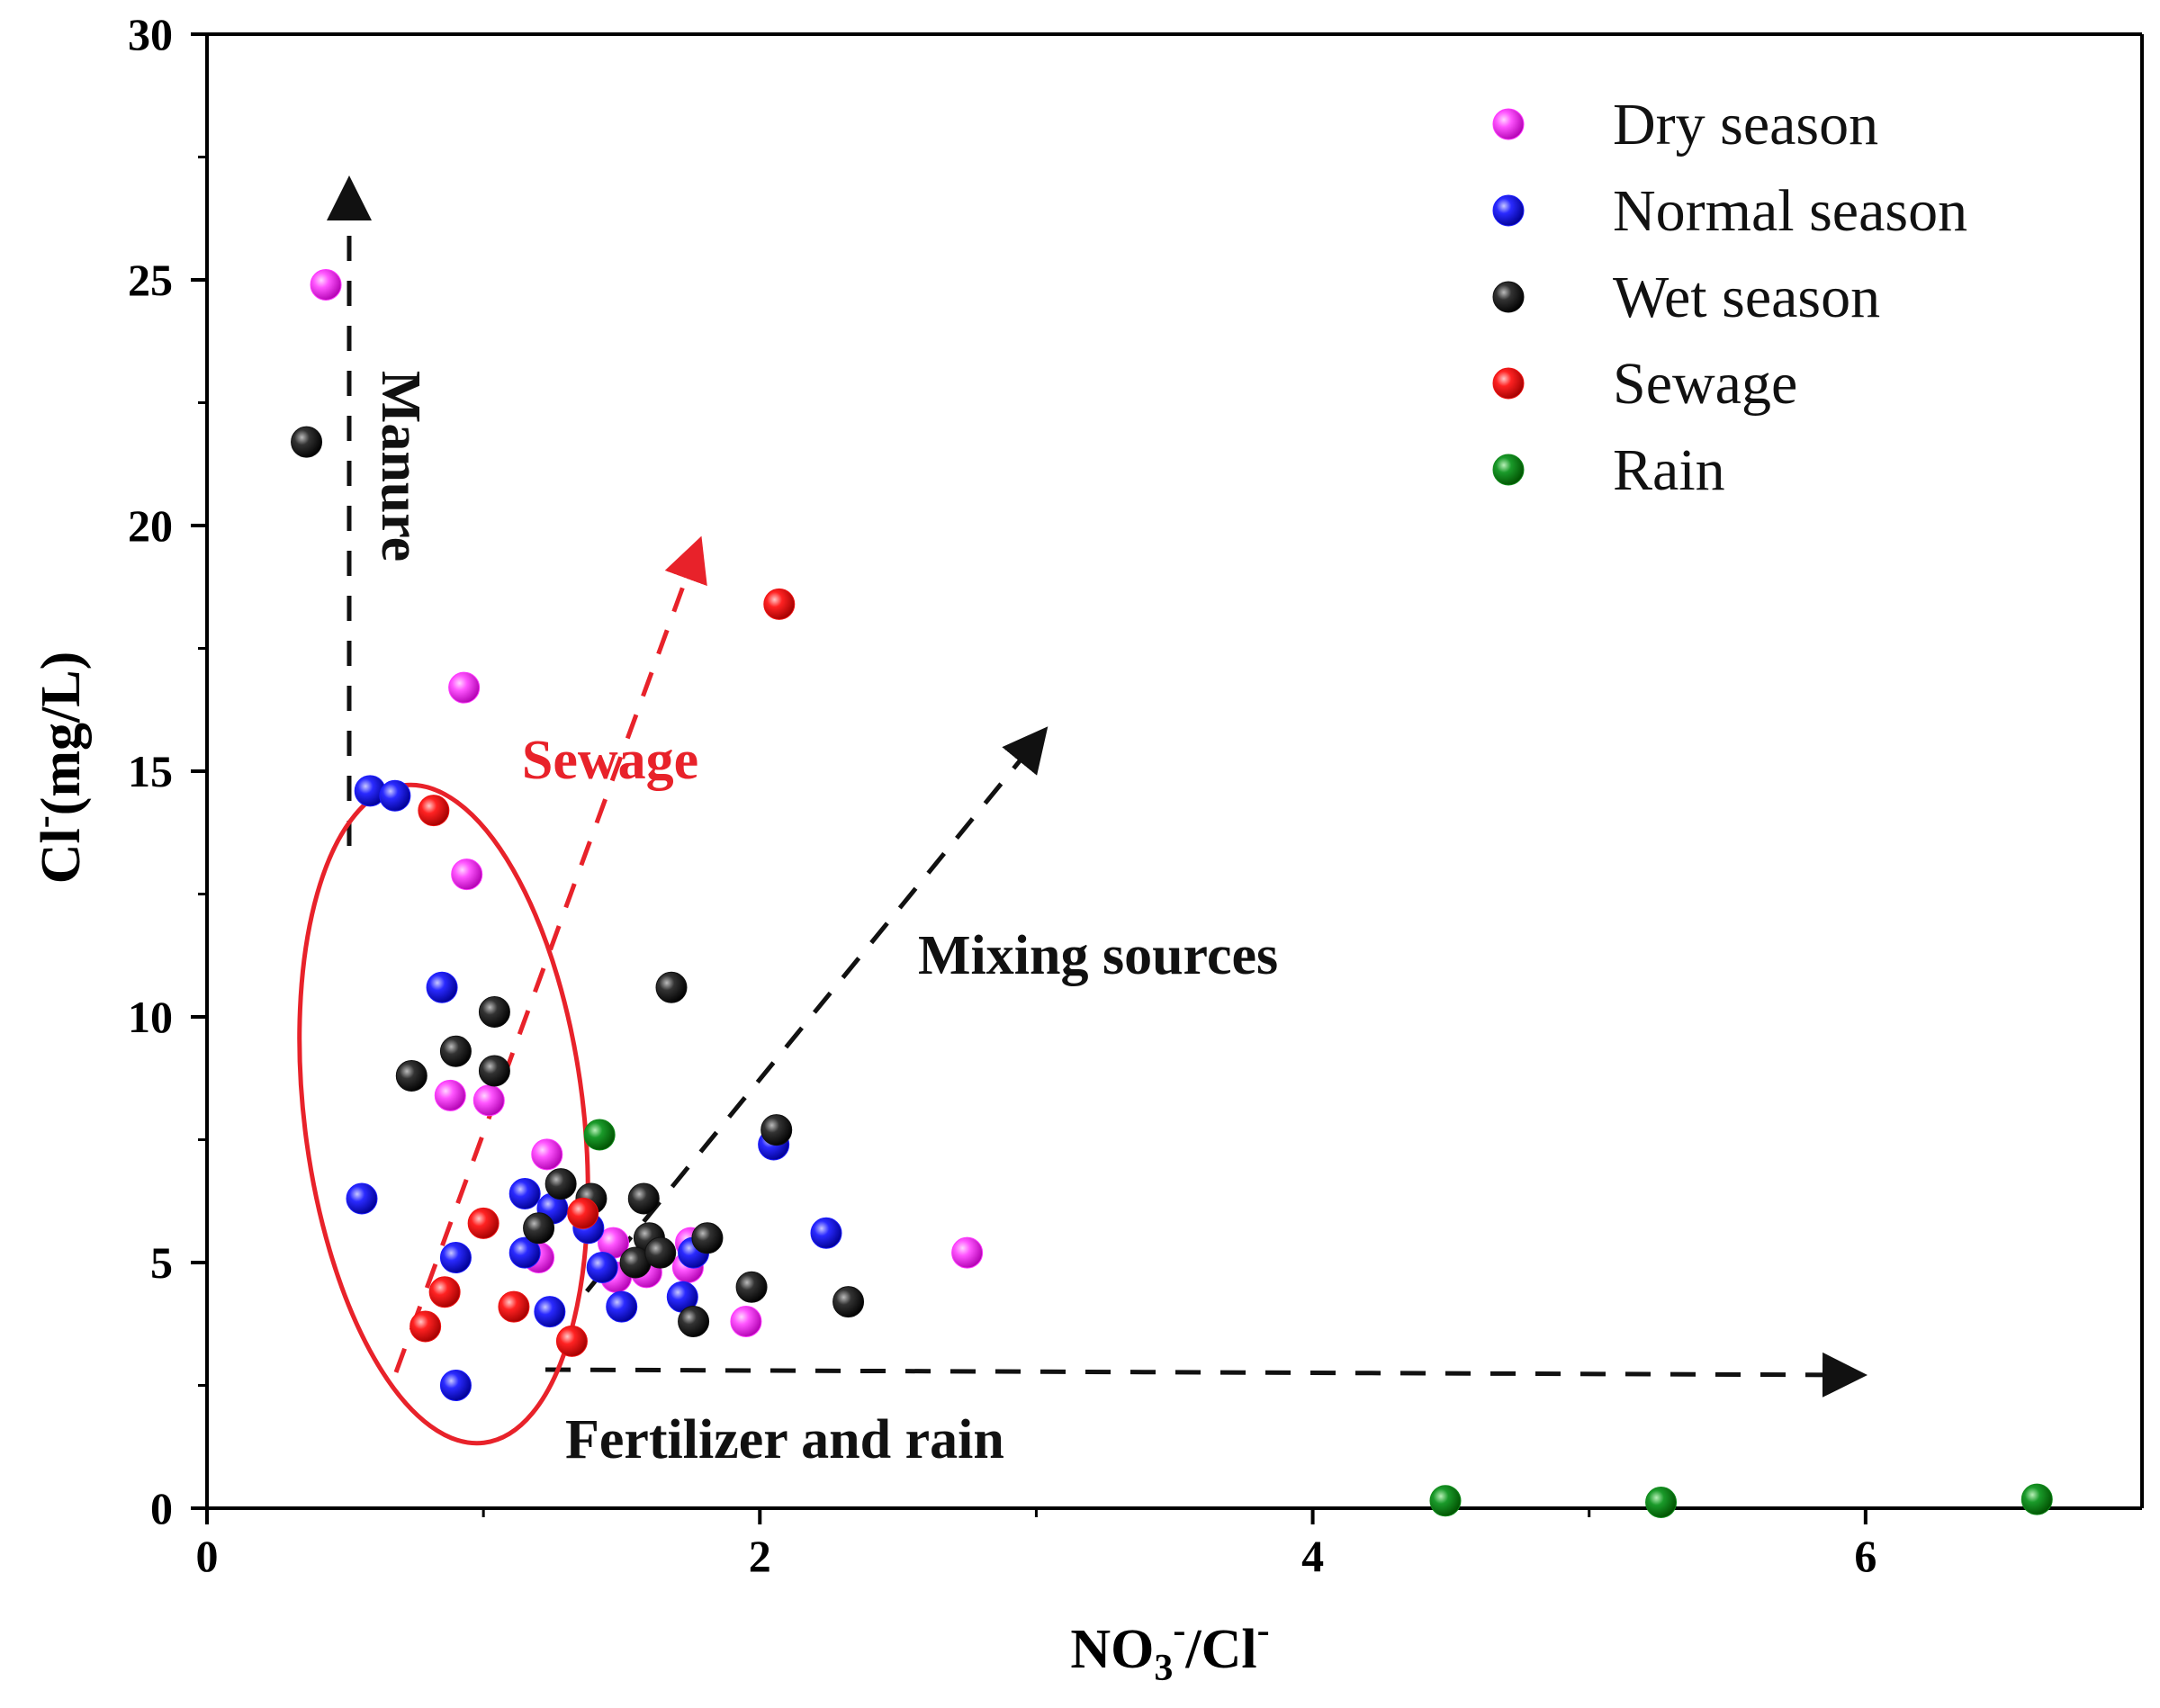 The height and width of the screenshot is (1708, 2160). I want to click on x-tick-label: 4, so click(1313, 1556).